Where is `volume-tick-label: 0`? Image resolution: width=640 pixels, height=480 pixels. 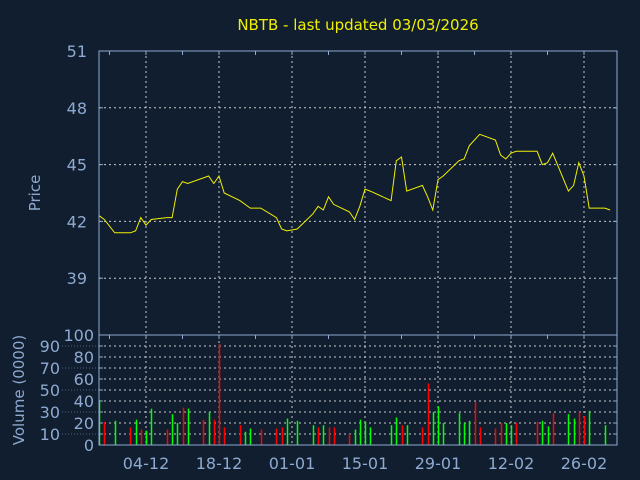 volume-tick-label: 0 is located at coordinates (89, 445).